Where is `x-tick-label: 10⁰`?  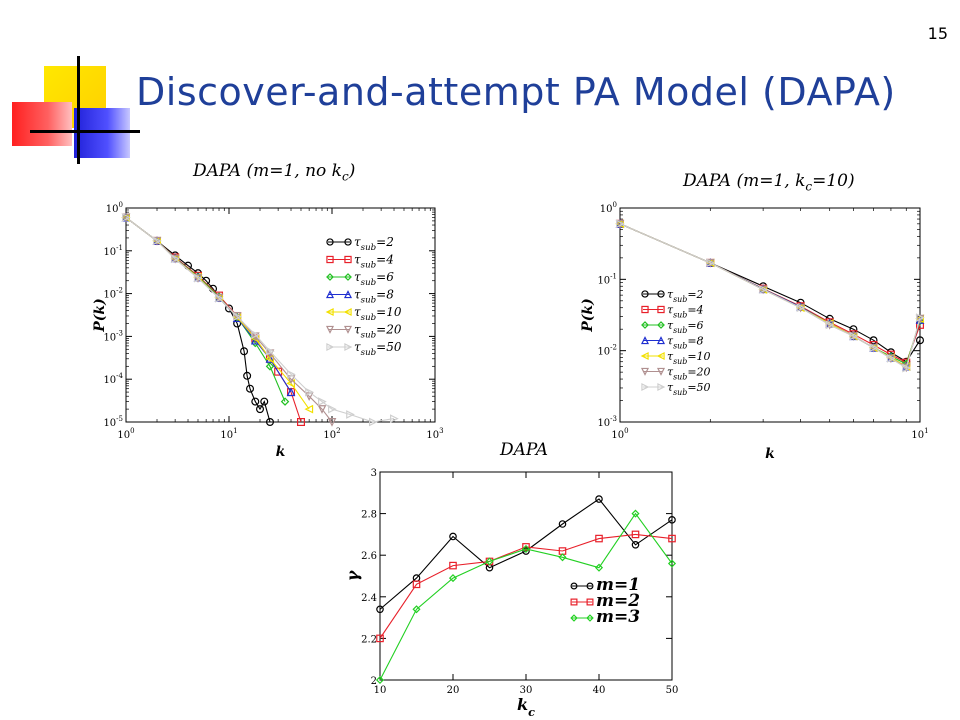 x-tick-label: 10⁰ is located at coordinates (619, 434).